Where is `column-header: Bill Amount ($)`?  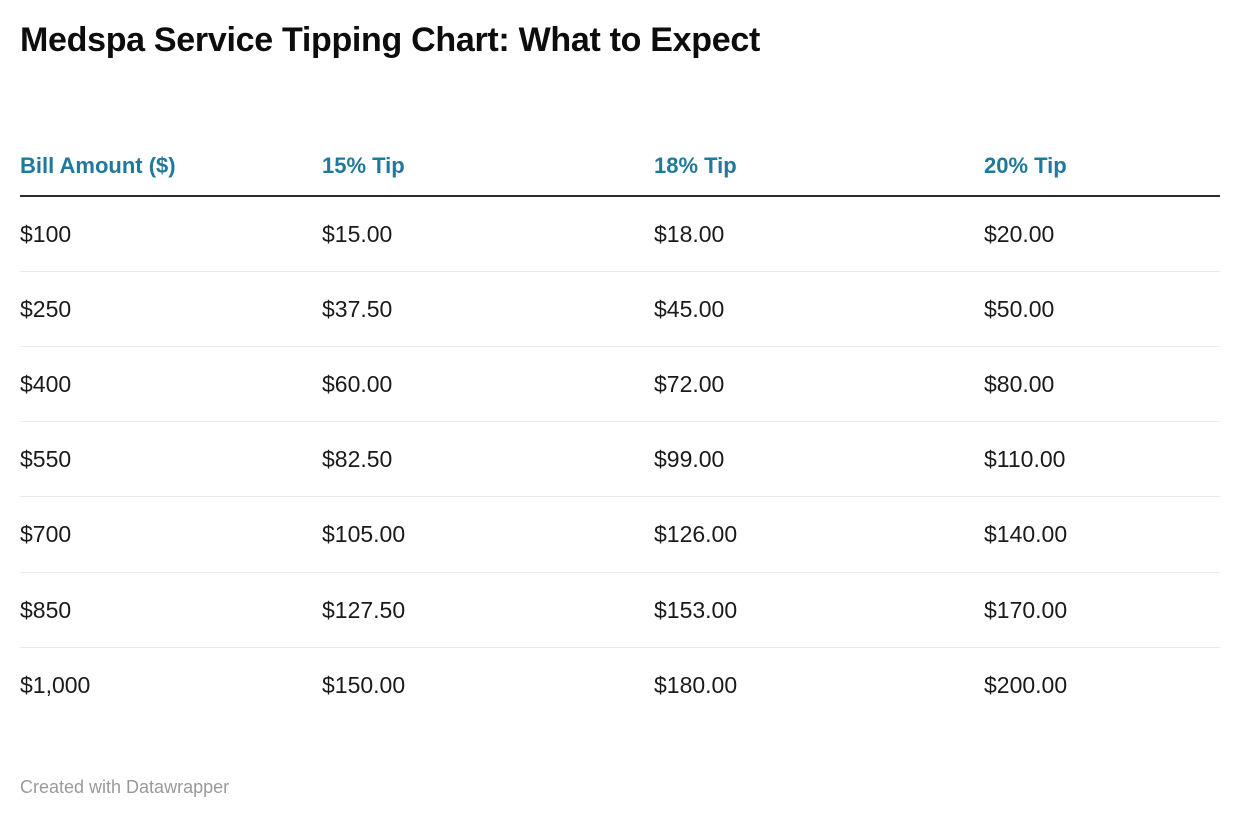 column-header: Bill Amount ($) is located at coordinates (171, 174).